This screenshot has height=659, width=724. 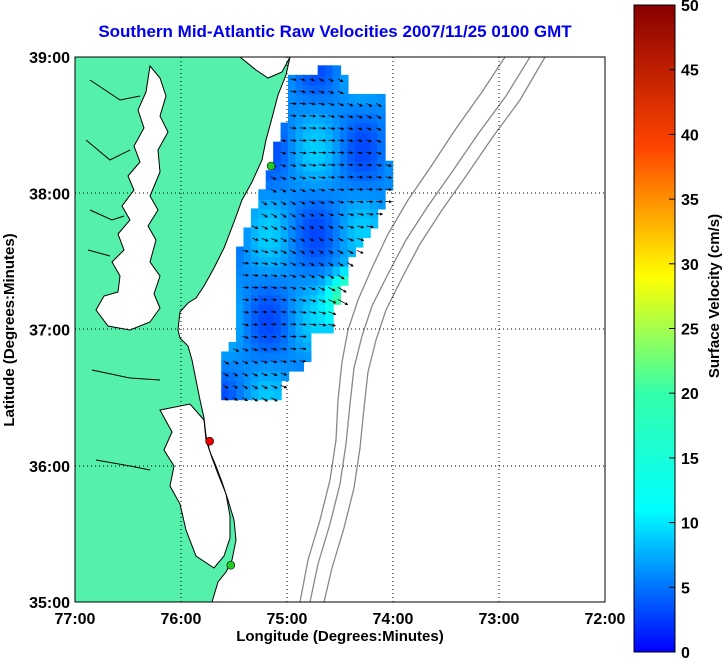 I want to click on velocity-field, so click(x=307, y=233).